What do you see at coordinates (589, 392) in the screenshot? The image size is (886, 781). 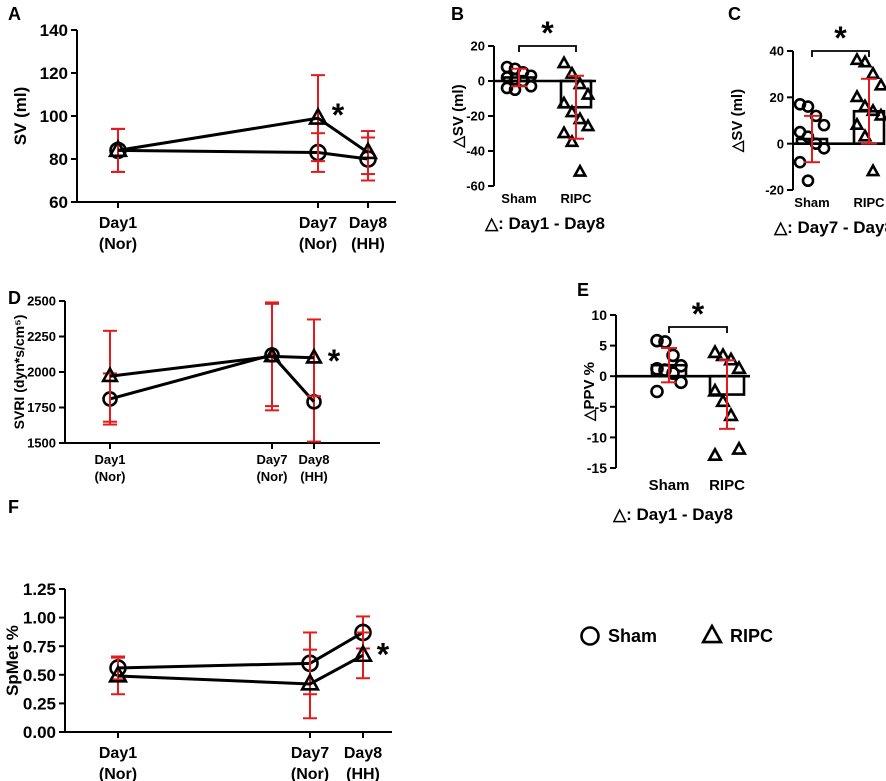 I see `y-axis-label: △PPV %` at bounding box center [589, 392].